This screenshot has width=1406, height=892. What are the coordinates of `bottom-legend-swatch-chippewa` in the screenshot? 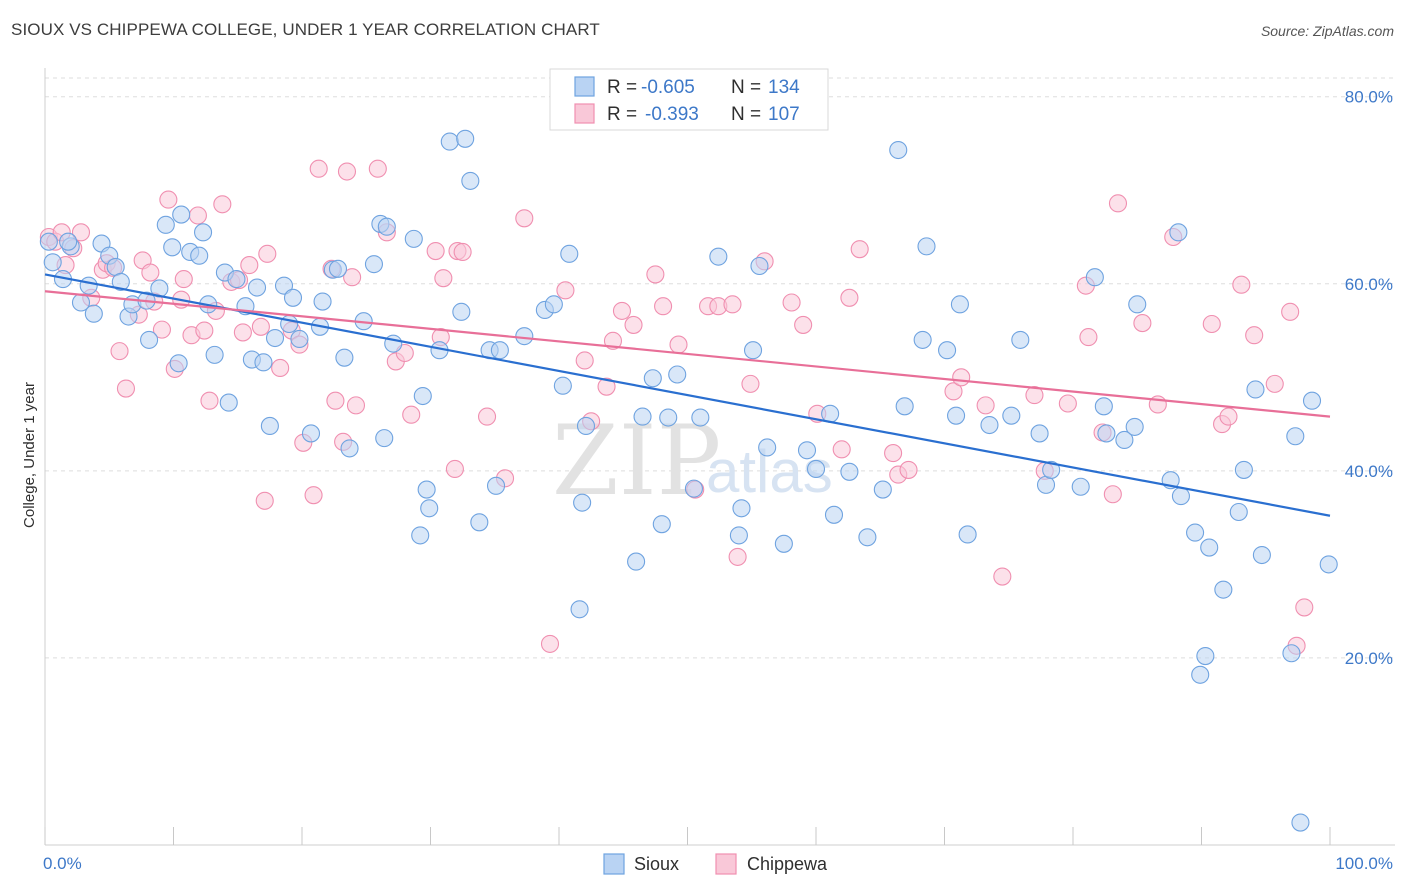 It's located at (726, 864).